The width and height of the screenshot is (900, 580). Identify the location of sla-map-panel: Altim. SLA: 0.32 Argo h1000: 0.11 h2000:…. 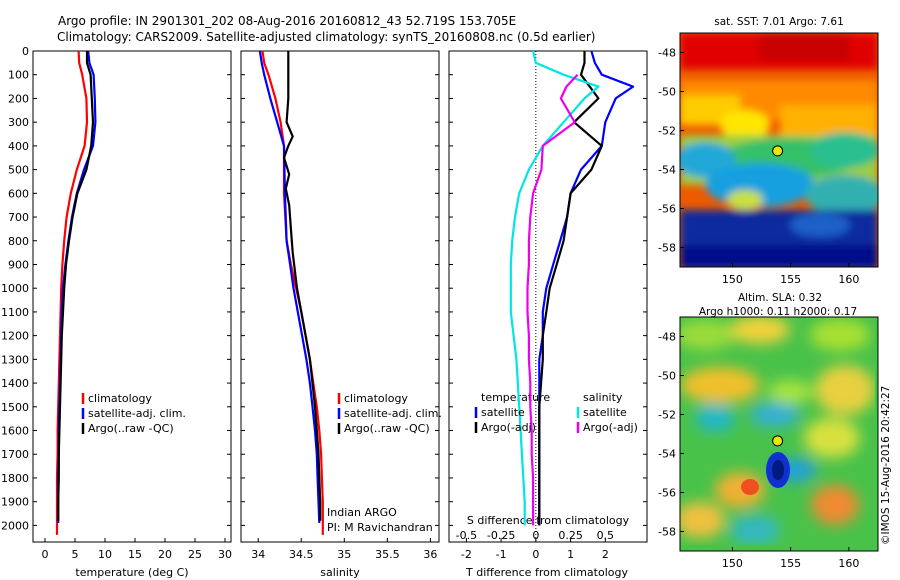
(779, 422).